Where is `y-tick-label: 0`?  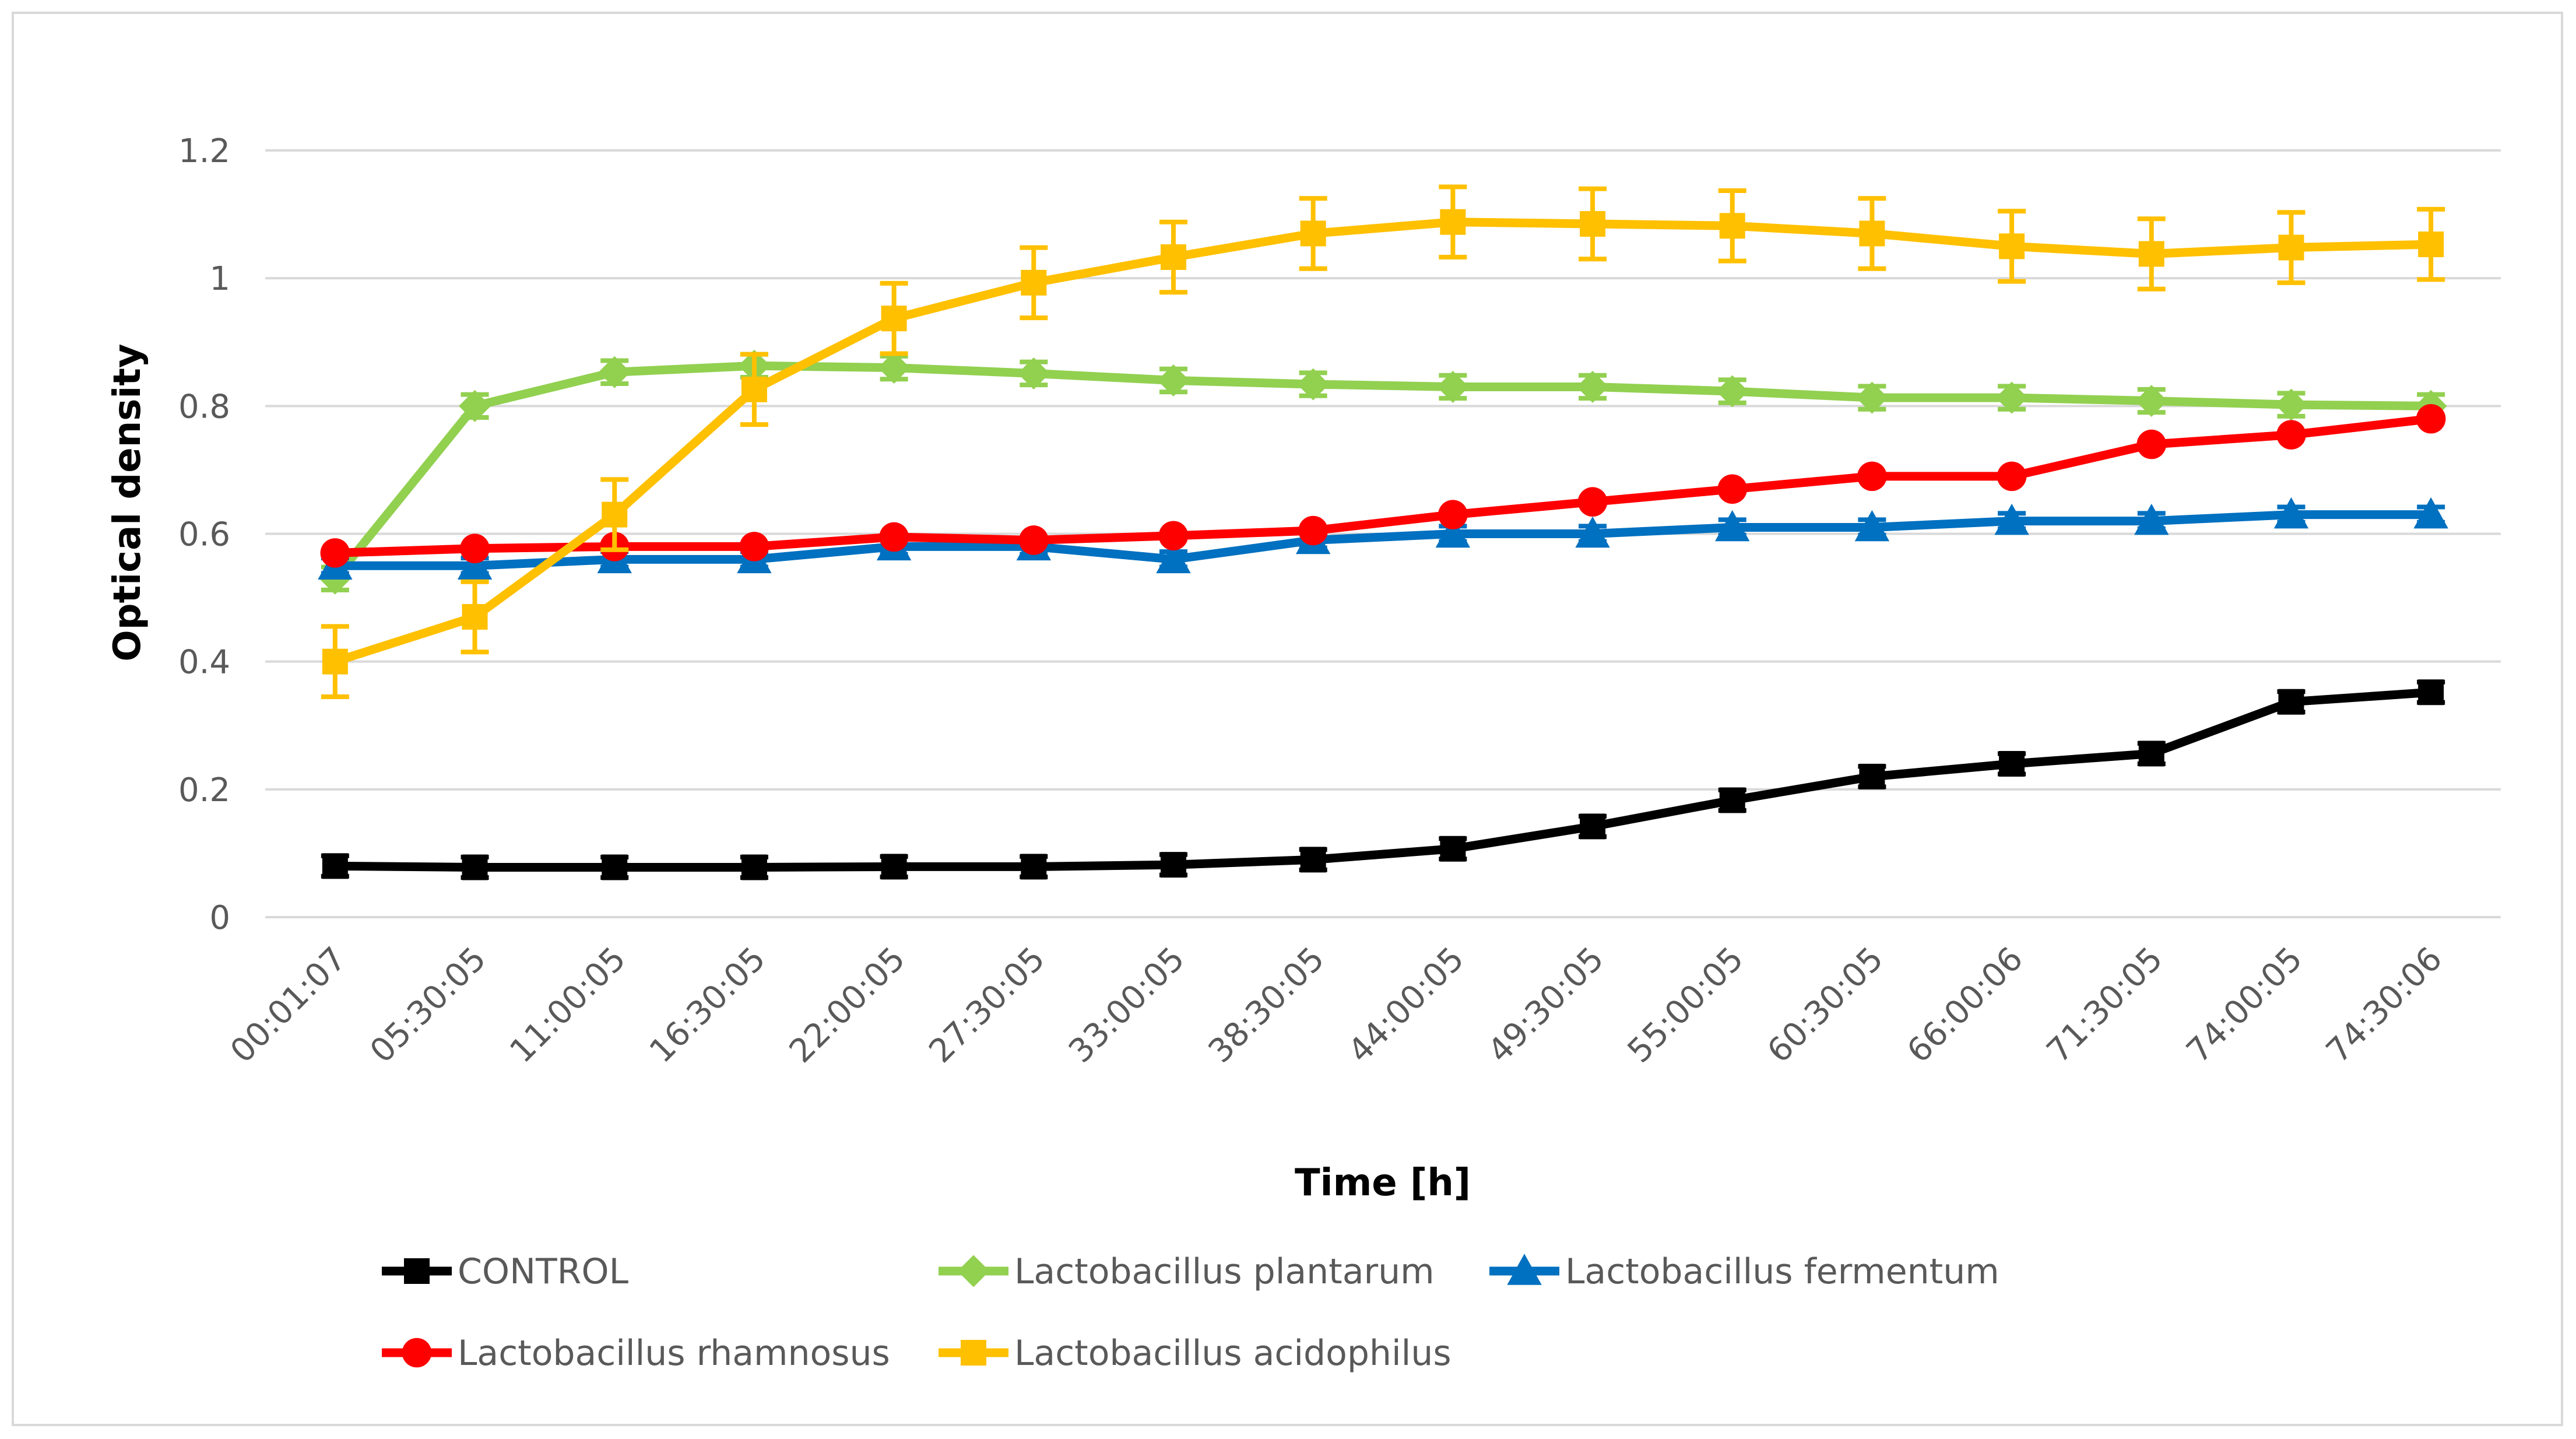
y-tick-label: 0 is located at coordinates (219, 918).